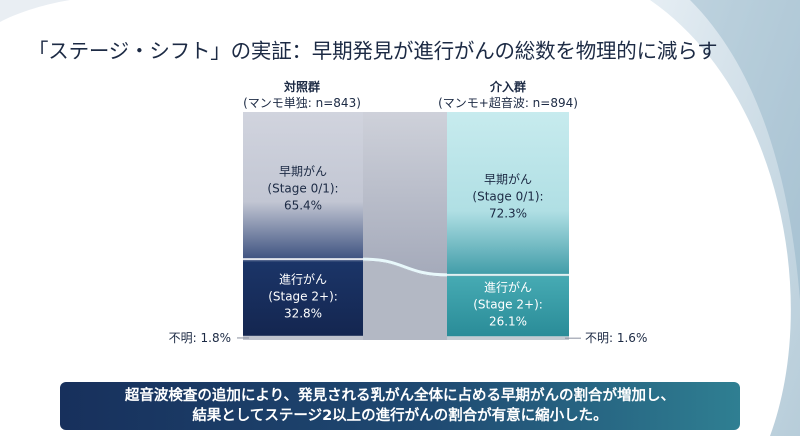 The width and height of the screenshot is (800, 436). Describe the element at coordinates (508, 338) in the screenshot. I see `intervention-unknown-bar` at that location.